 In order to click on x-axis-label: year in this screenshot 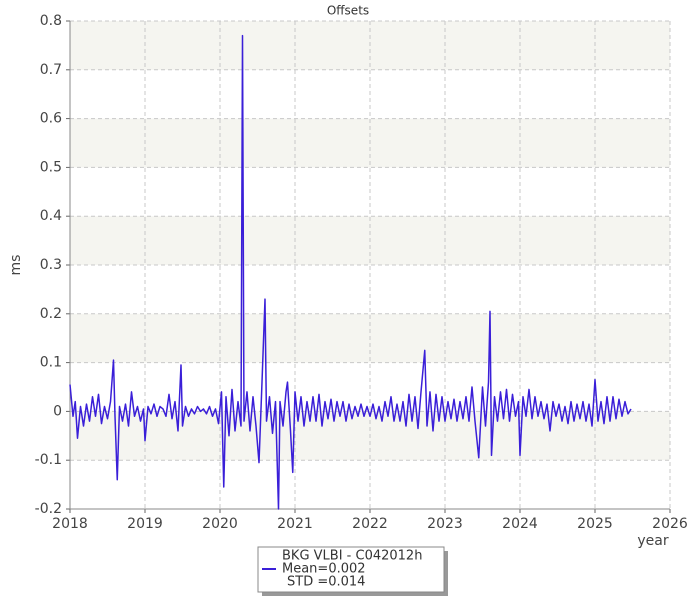, I will do `click(652, 541)`.